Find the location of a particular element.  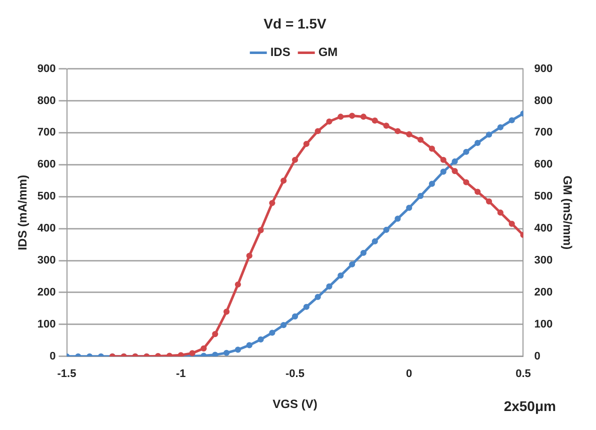

y-tick-label: 600 is located at coordinates (46, 164).